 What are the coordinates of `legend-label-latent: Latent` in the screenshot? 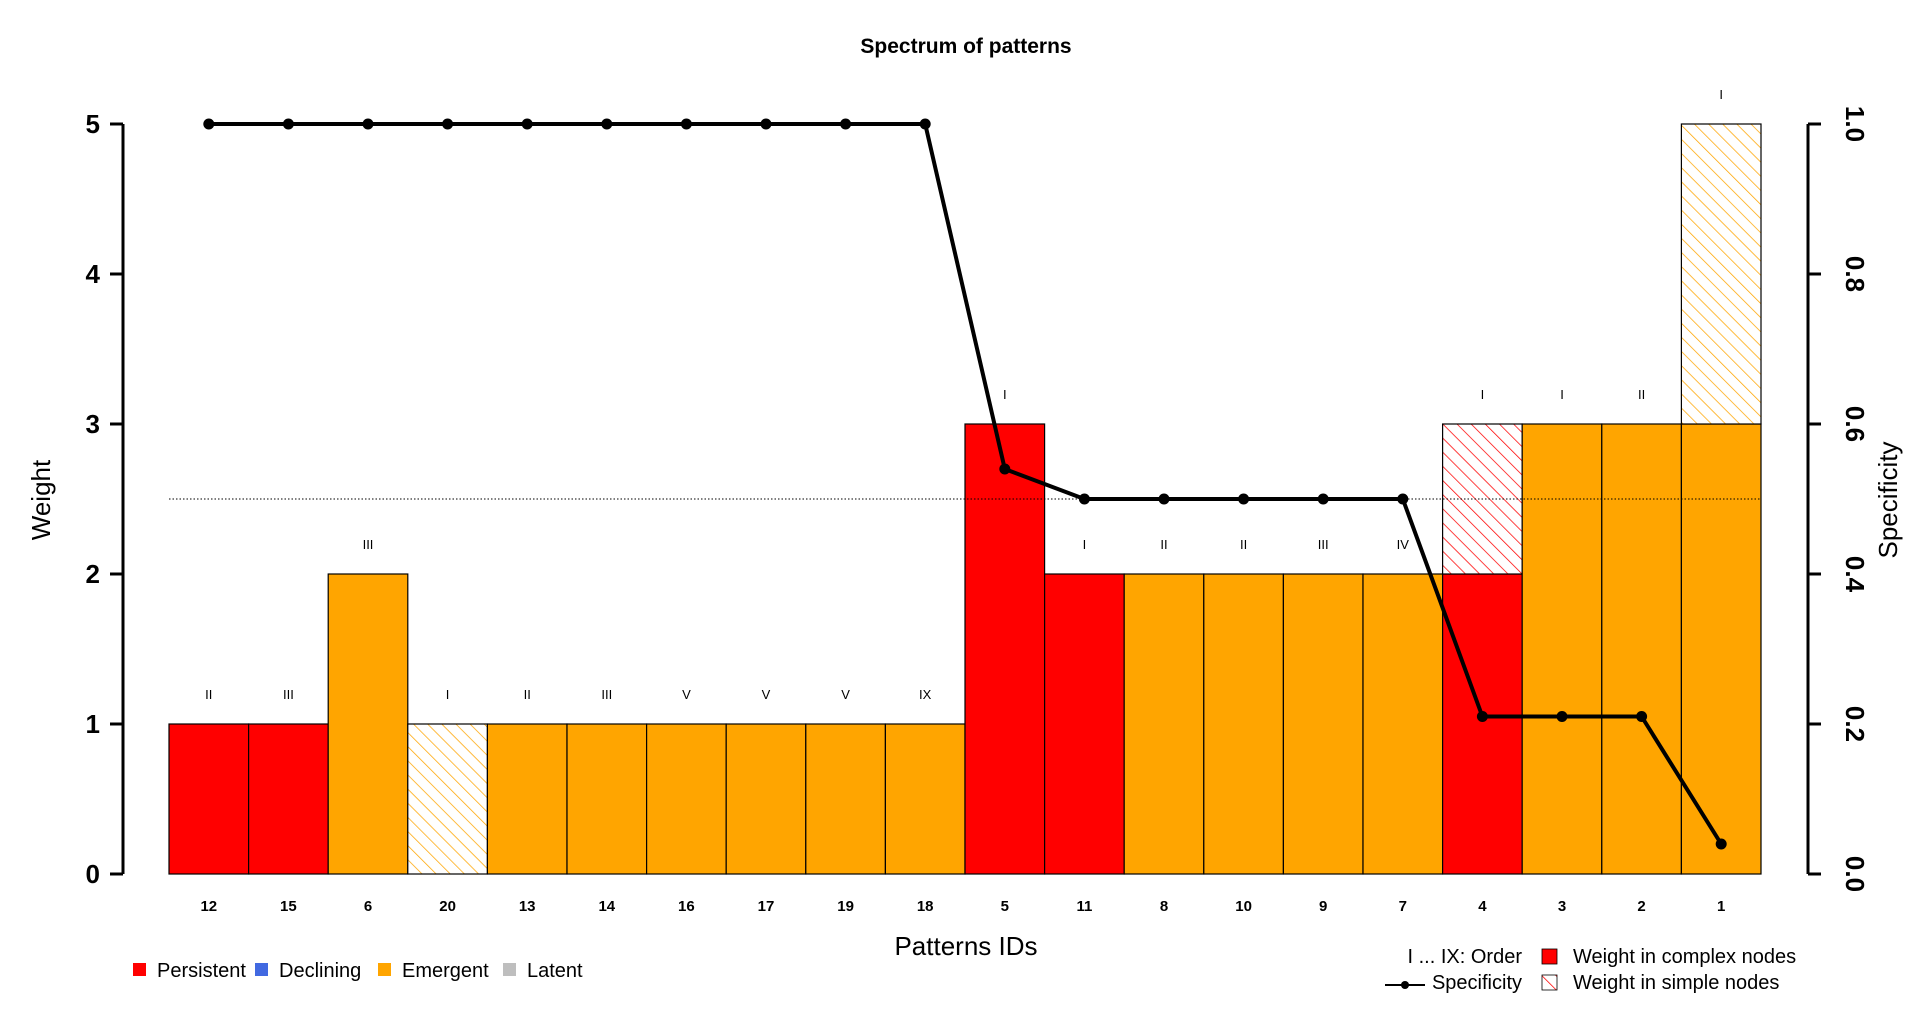 It's located at (555, 971).